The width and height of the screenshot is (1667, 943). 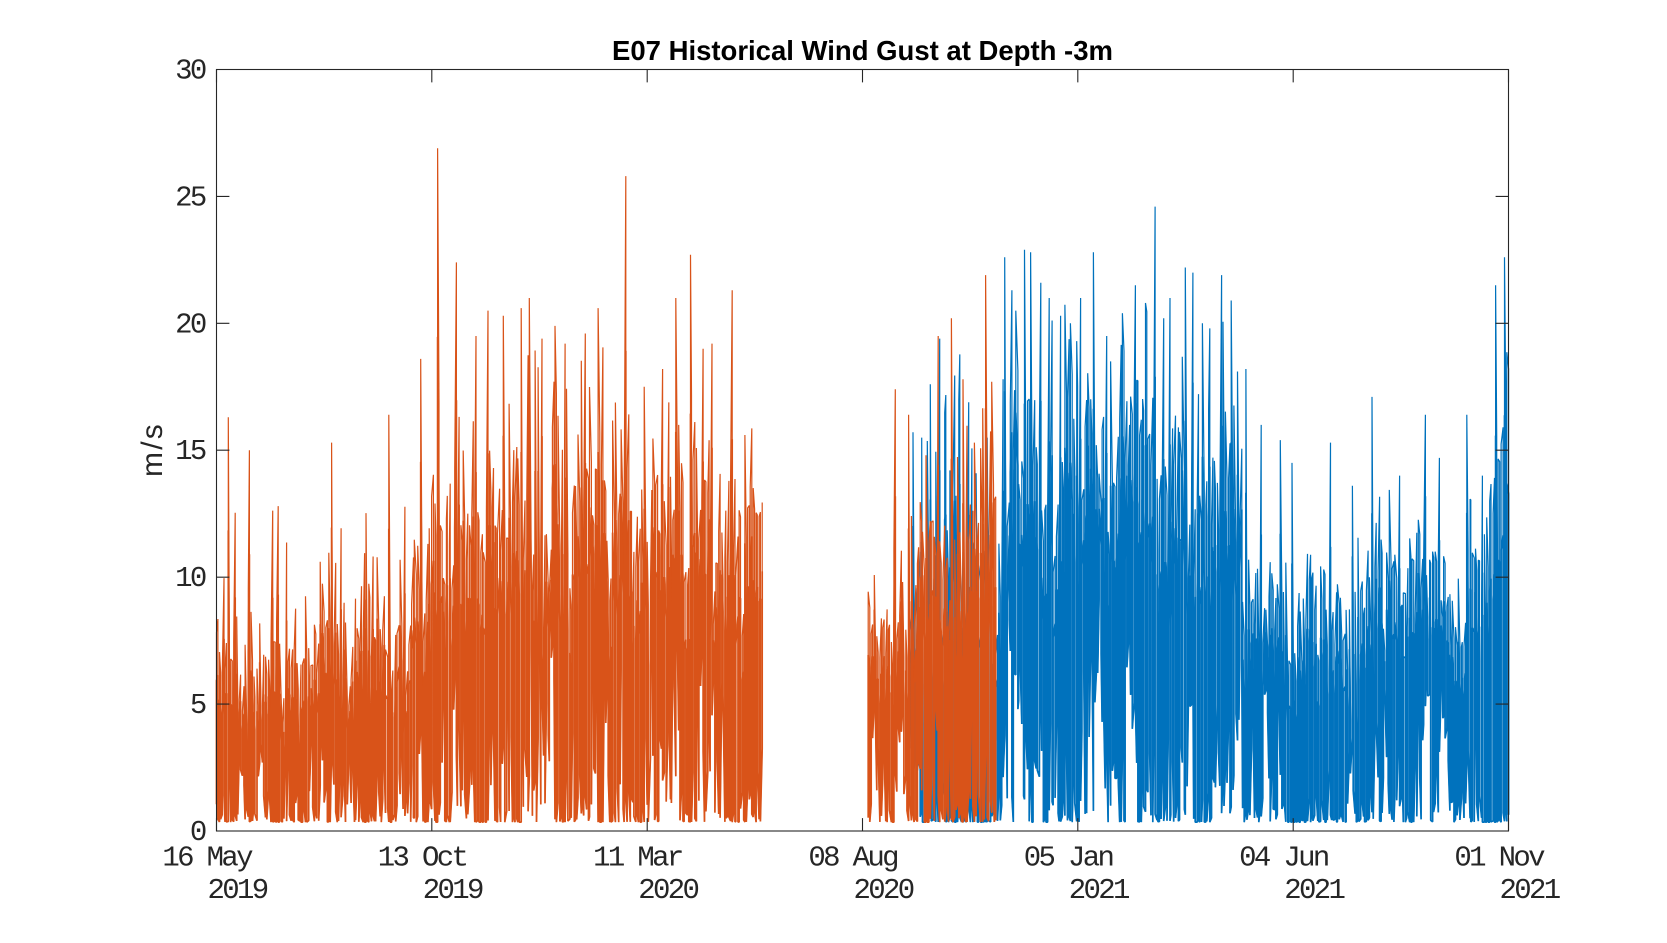 What do you see at coordinates (190, 197) in the screenshot?
I see `svg-text: 25` at bounding box center [190, 197].